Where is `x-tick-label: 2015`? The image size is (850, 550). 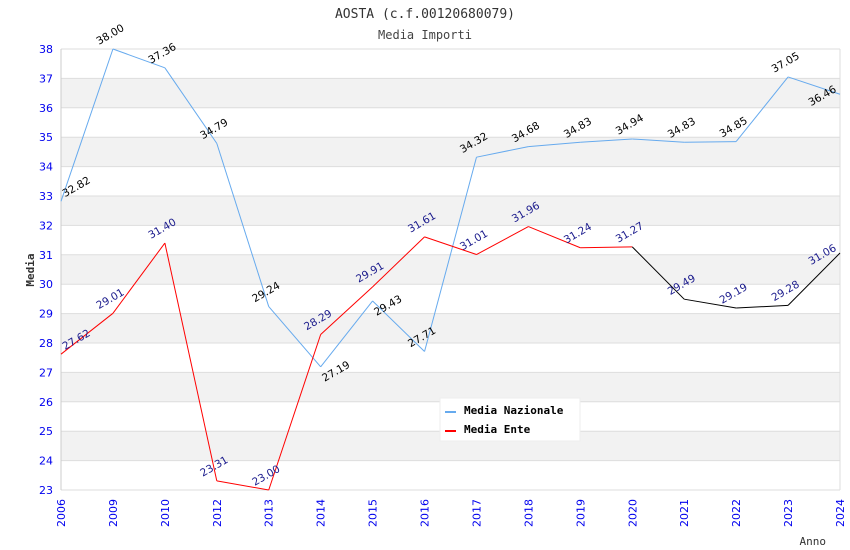
x-tick-label: 2015 is located at coordinates (373, 513).